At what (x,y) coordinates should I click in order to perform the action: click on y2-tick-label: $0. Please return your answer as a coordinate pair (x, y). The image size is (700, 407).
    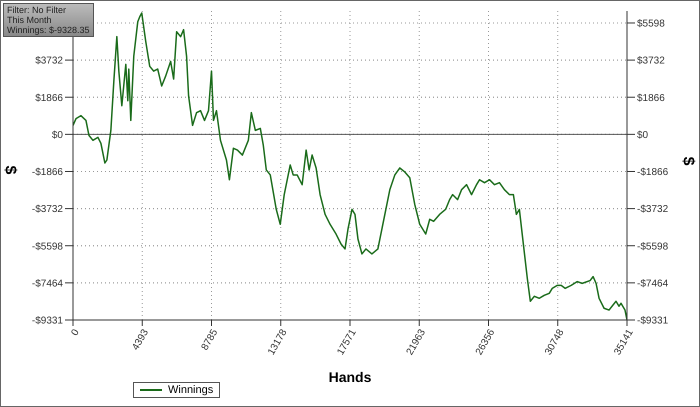
    Looking at the image, I should click on (643, 135).